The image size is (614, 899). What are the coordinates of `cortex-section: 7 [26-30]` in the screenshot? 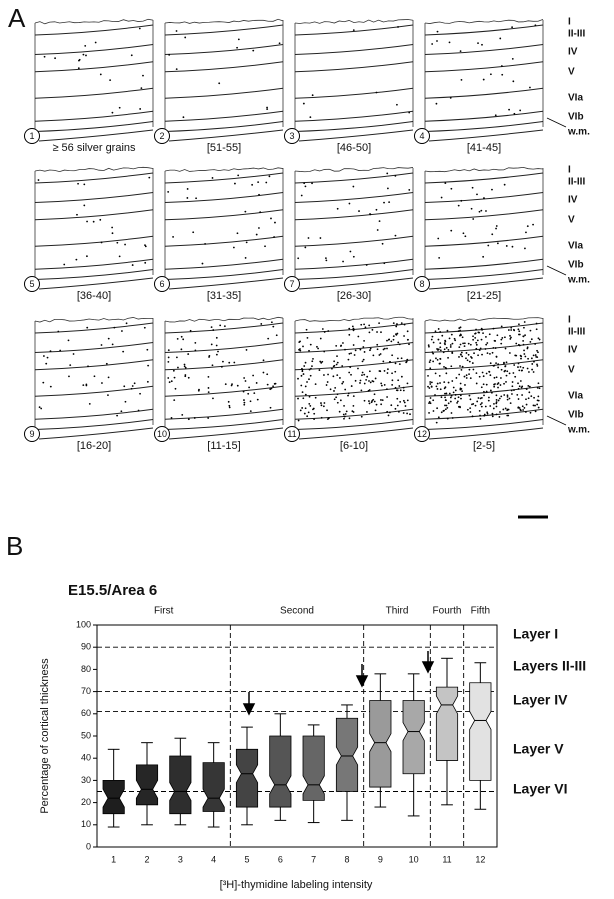 It's located at (349, 234).